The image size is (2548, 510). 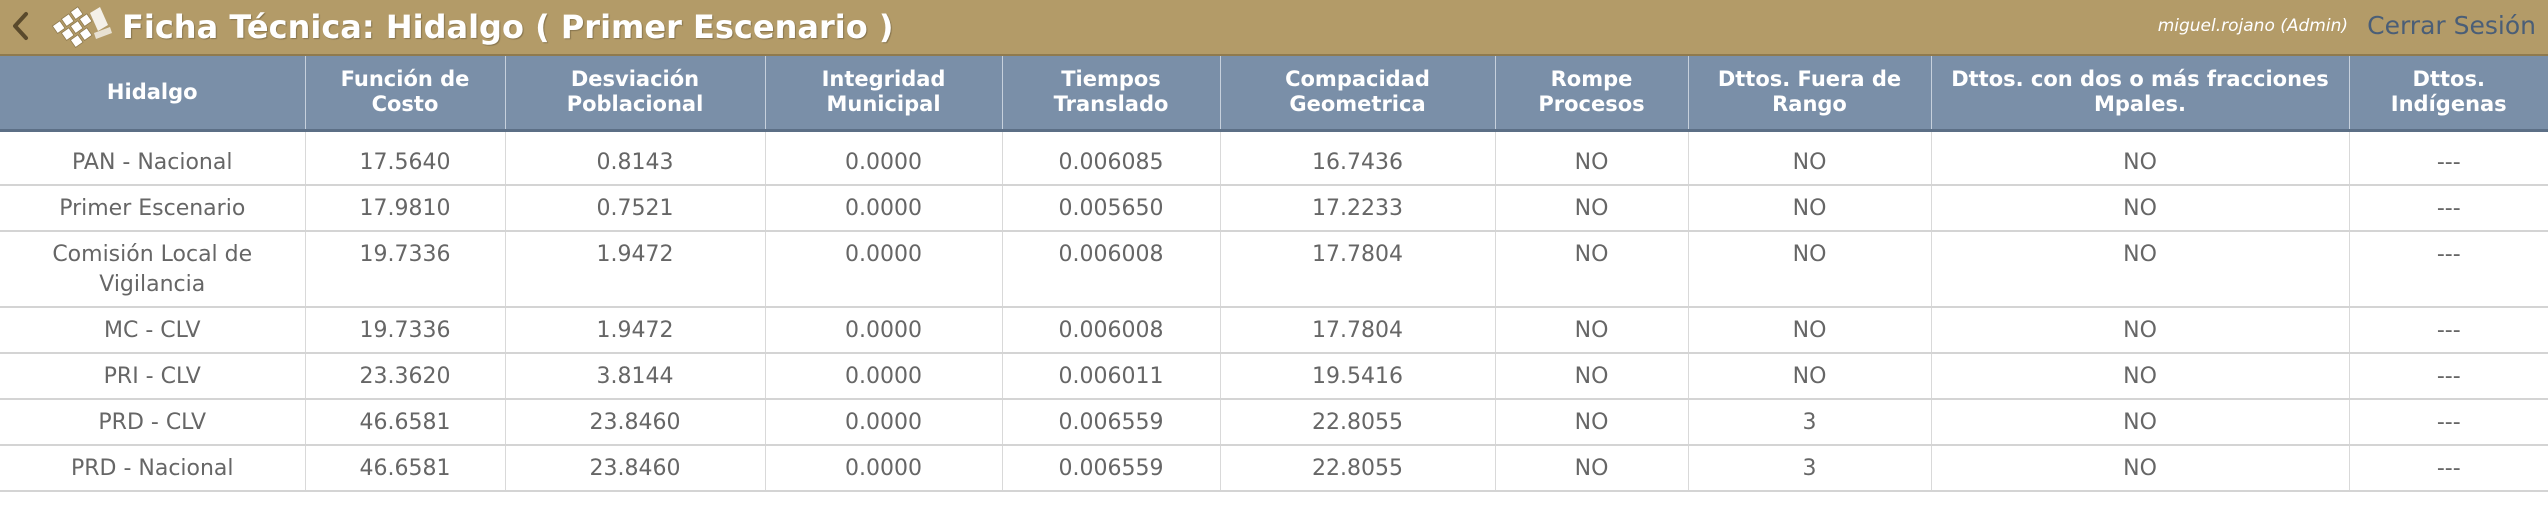 I want to click on table-cell: 17.2233, so click(x=1358, y=208).